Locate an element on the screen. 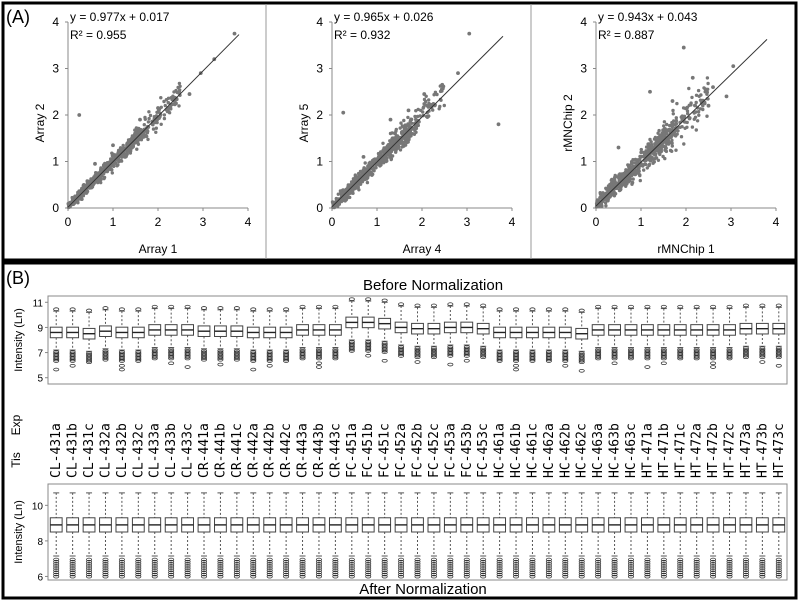 The image size is (799, 601). before-normalization-title: Before Normalization is located at coordinates (433, 285).